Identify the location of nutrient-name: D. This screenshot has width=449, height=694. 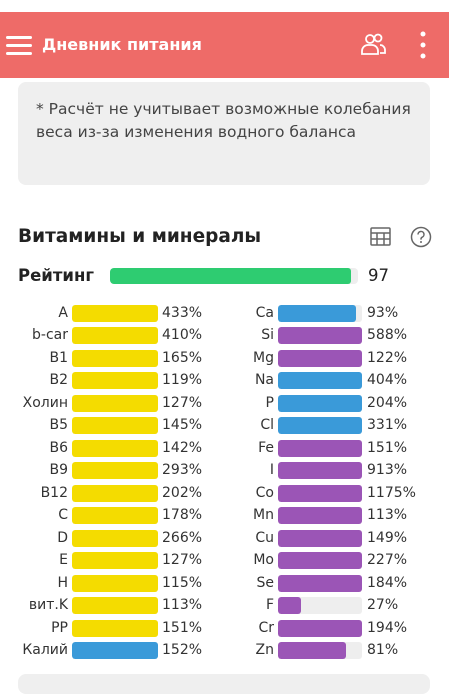
(62, 537).